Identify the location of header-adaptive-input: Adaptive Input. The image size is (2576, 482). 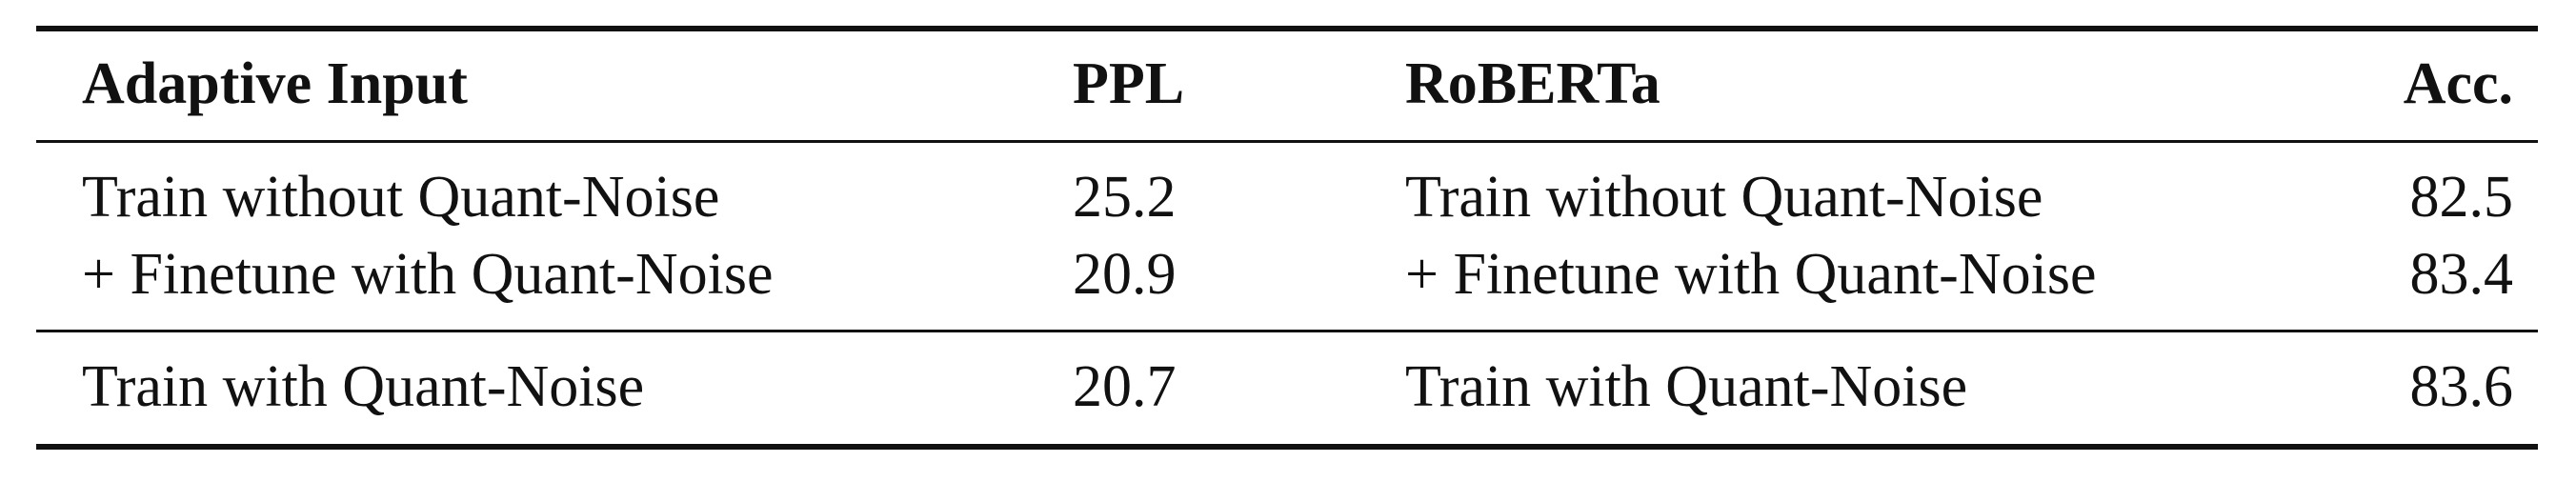
(275, 84).